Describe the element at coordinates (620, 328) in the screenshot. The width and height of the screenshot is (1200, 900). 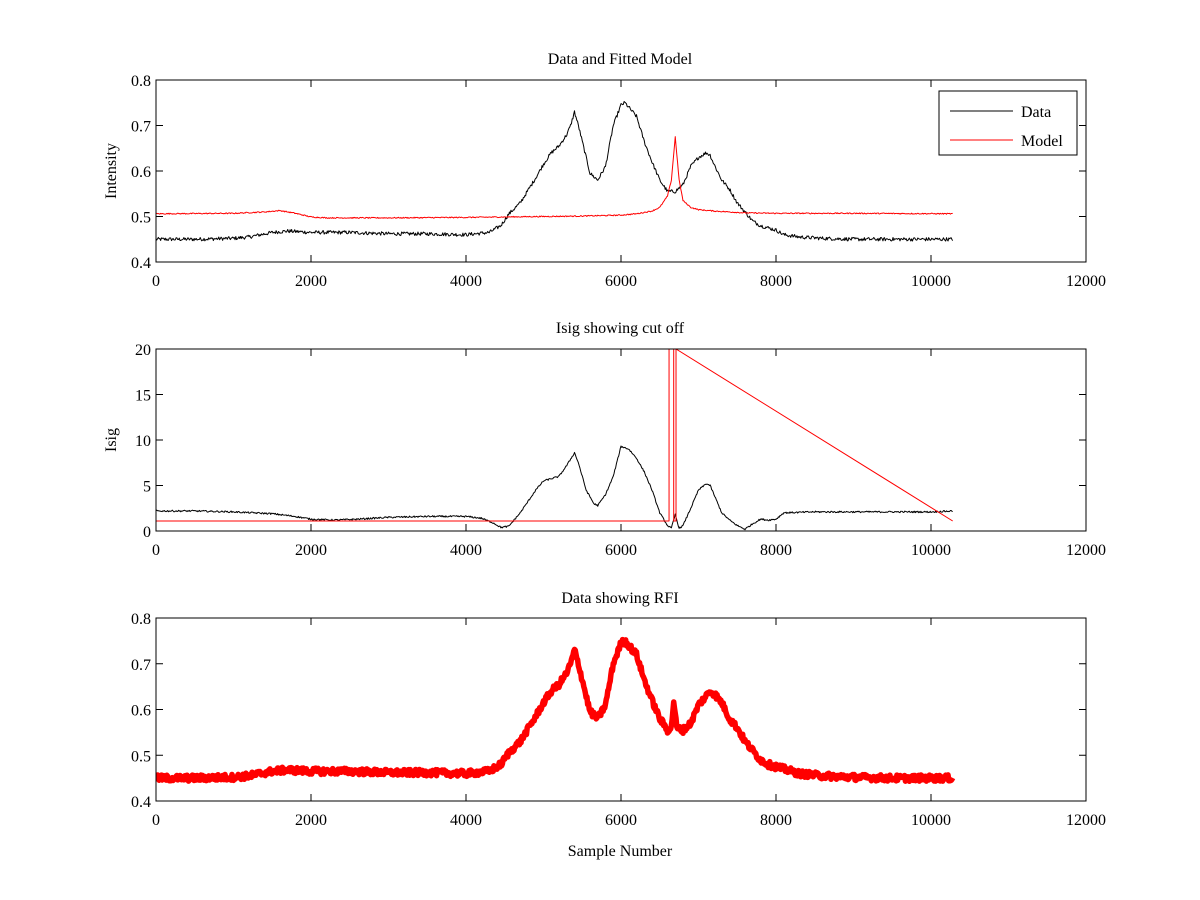
I see `panel-title: Isig showing cut off` at that location.